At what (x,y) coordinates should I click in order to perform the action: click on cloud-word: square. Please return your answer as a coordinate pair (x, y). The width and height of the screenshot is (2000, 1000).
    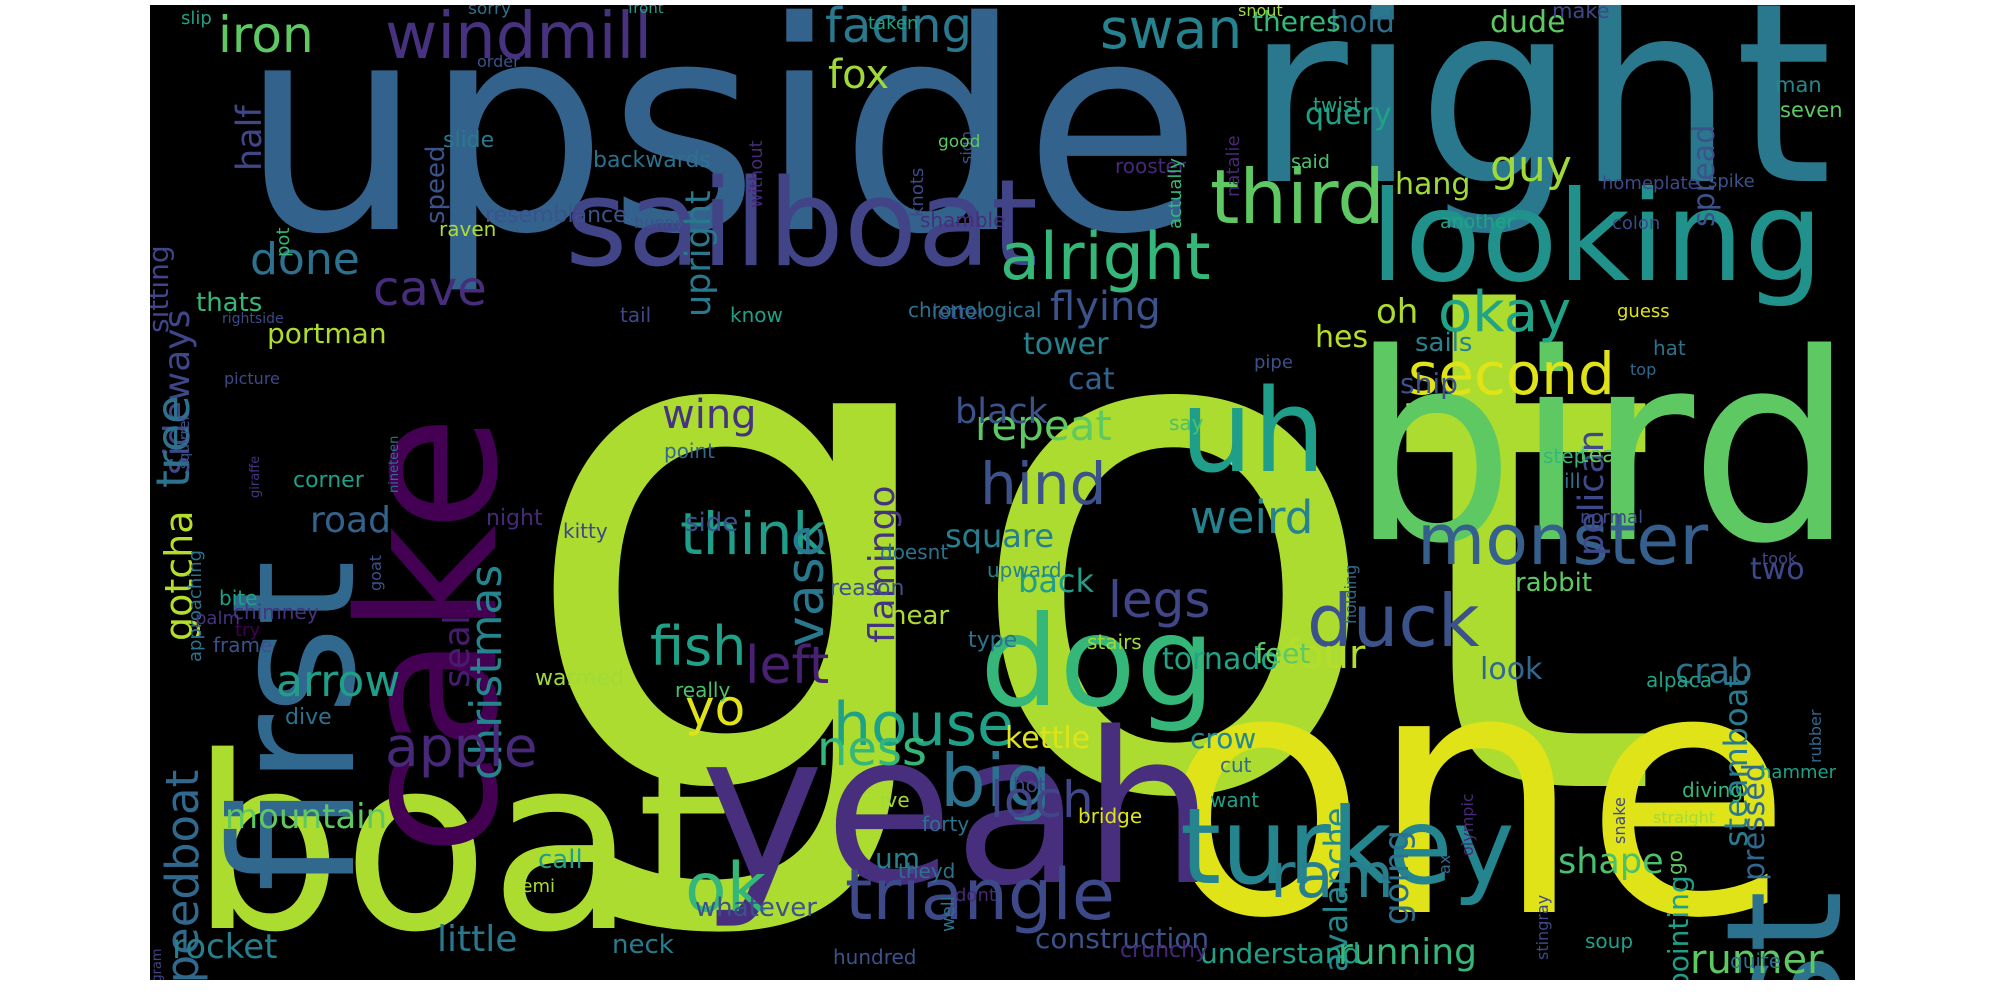
    Looking at the image, I should click on (1000, 536).